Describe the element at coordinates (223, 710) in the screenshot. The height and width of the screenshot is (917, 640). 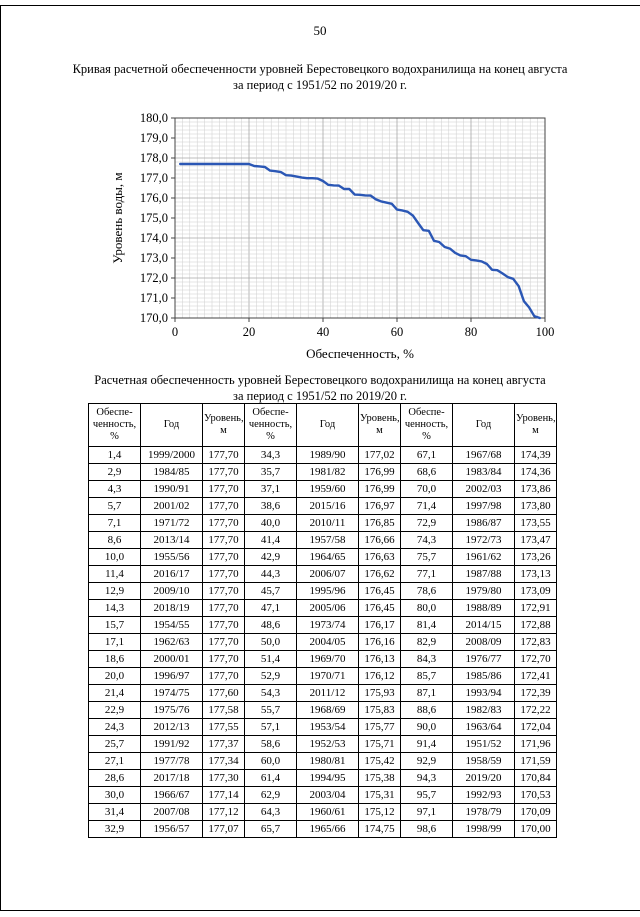
I see `table-cell: 177,58` at that location.